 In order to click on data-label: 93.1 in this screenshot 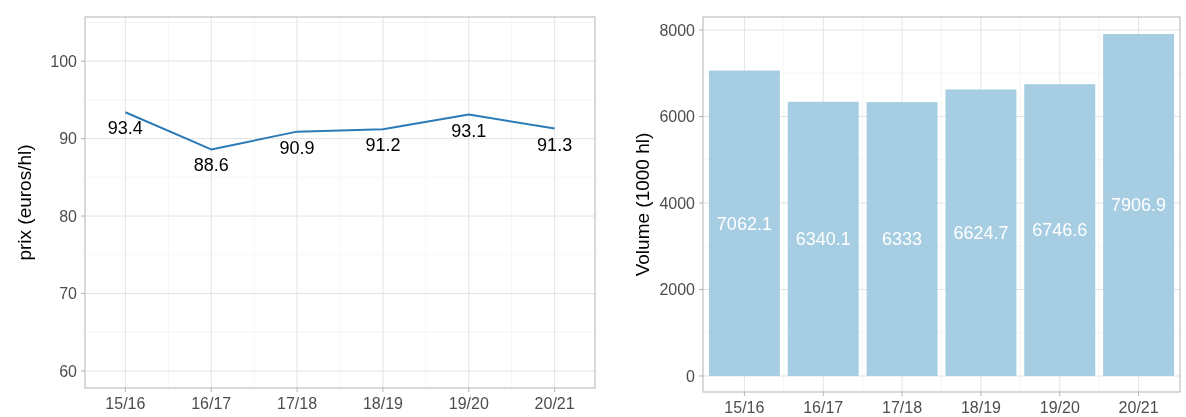, I will do `click(469, 130)`.